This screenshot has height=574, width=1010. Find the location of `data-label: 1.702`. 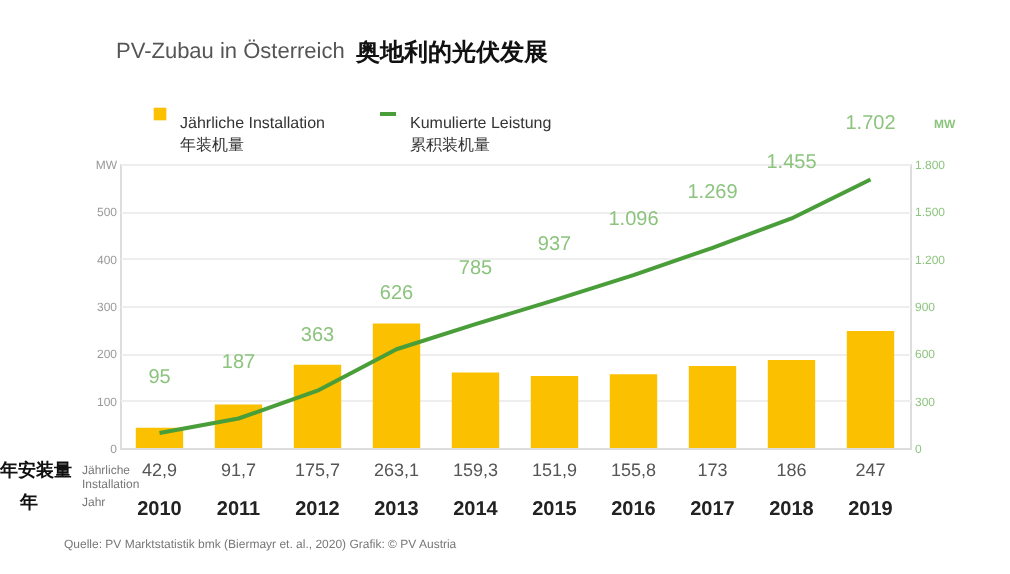

data-label: 1.702 is located at coordinates (871, 124).